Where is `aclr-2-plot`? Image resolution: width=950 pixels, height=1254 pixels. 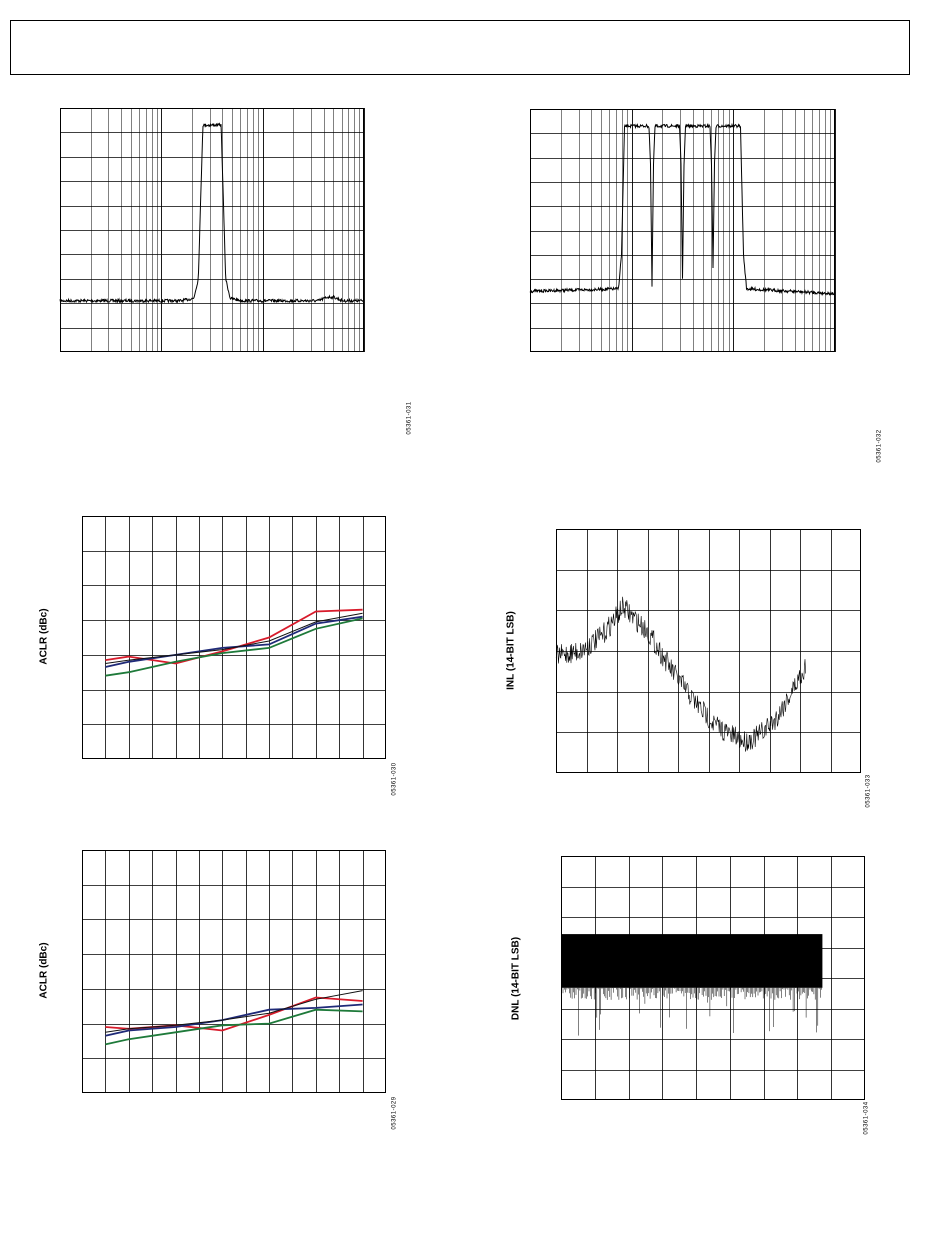 aclr-2-plot is located at coordinates (234, 971).